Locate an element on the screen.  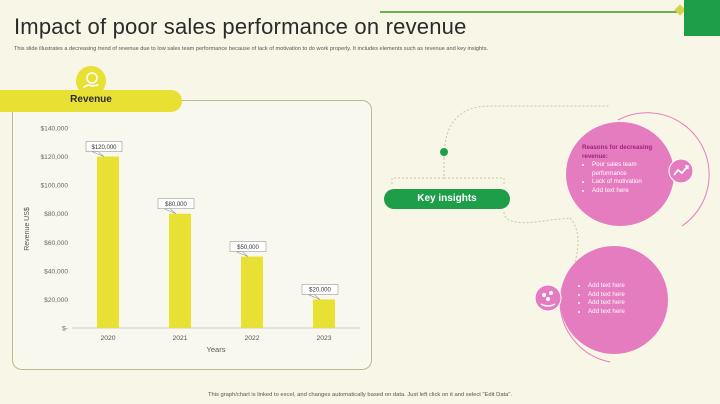
data-label: $20,000 is located at coordinates (320, 291).